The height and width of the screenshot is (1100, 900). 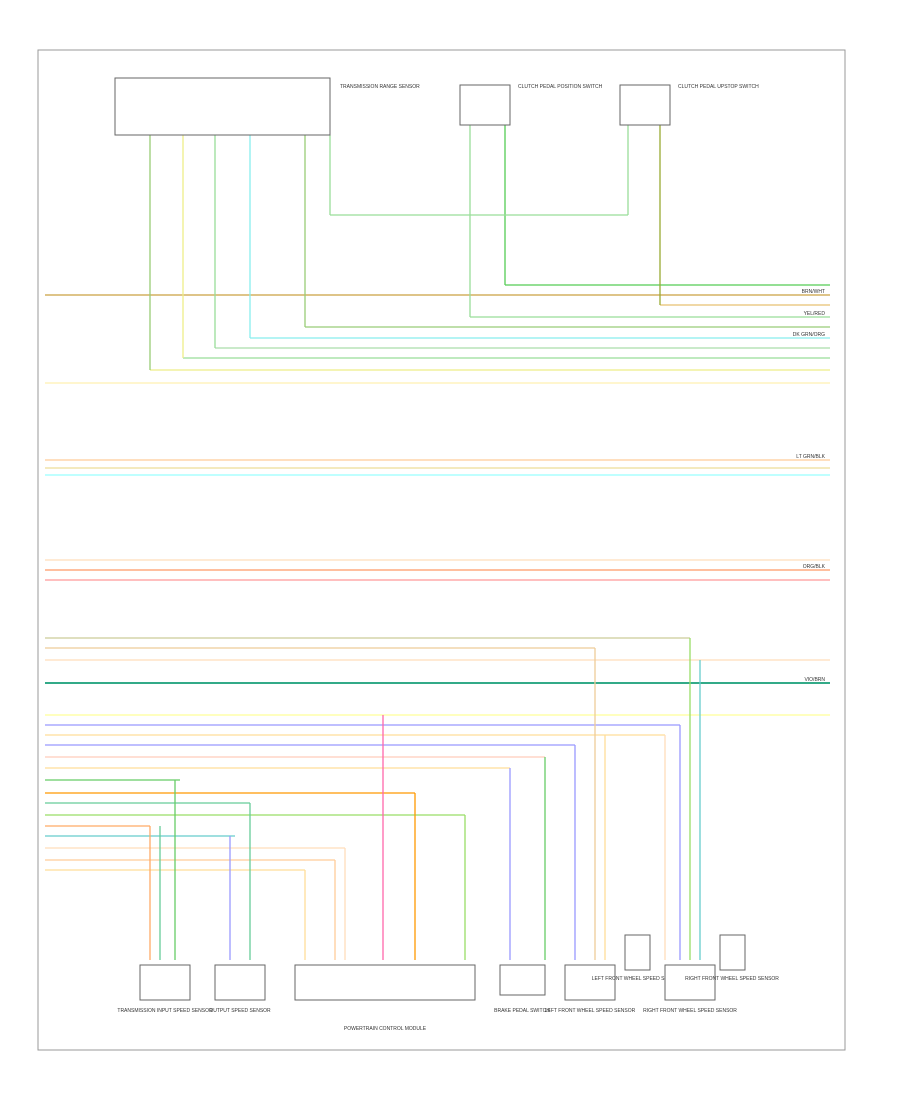 I want to click on component-label: TRANSMISSION INPUT SPEED SENSOR, so click(x=165, y=1011).